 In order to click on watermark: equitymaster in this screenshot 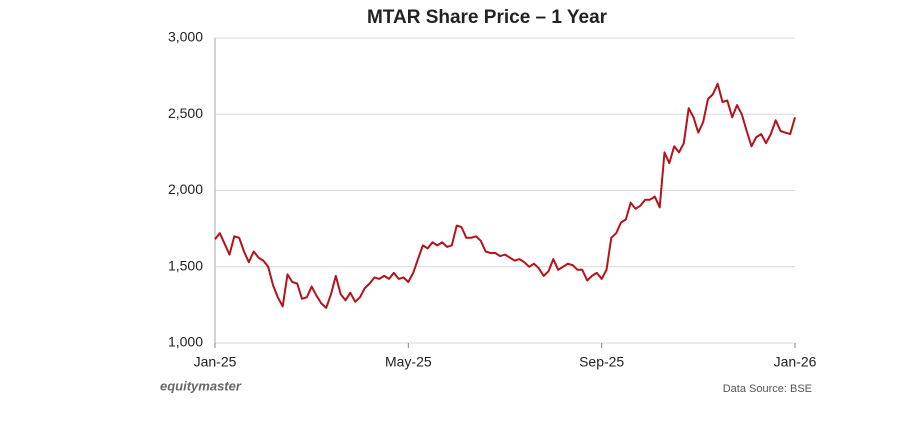, I will do `click(201, 385)`.